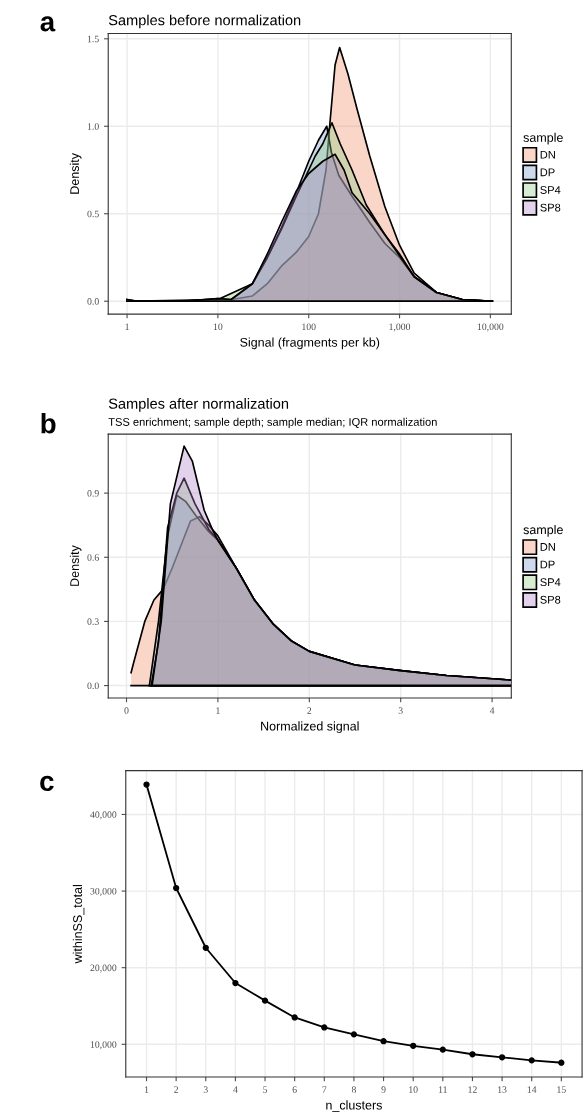 This screenshot has height=1118, width=585. Describe the element at coordinates (502, 1089) in the screenshot. I see `x-tick-label: 13` at that location.